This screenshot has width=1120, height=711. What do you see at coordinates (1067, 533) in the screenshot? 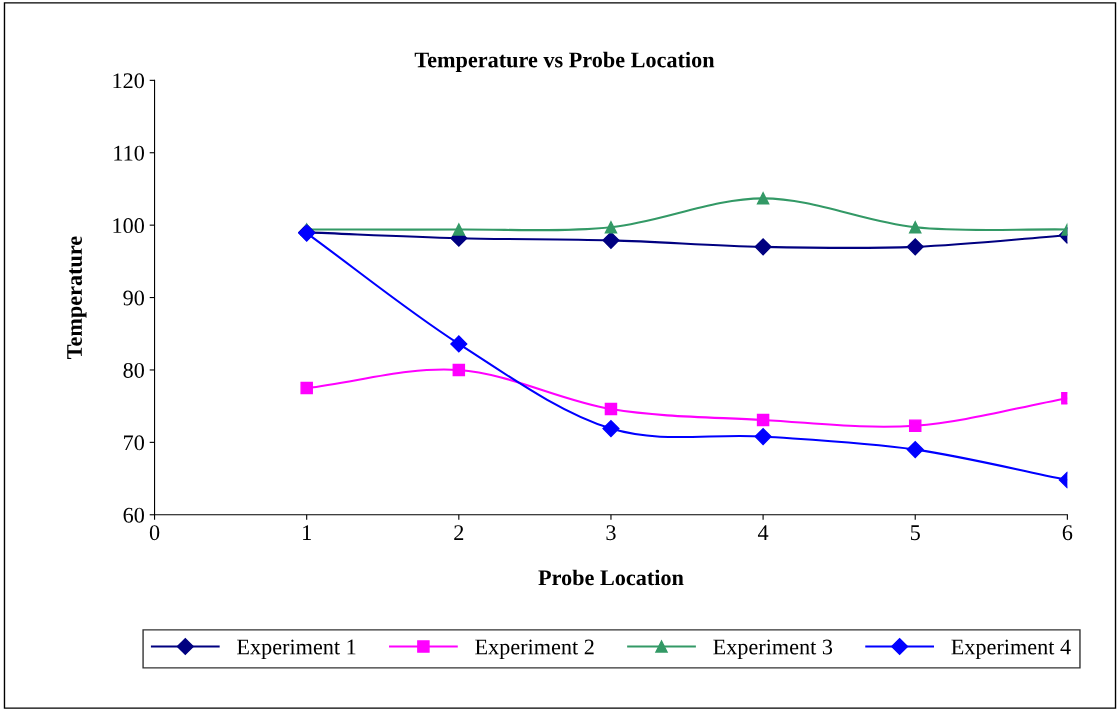
I see `x-tick-label: 6` at bounding box center [1067, 533].